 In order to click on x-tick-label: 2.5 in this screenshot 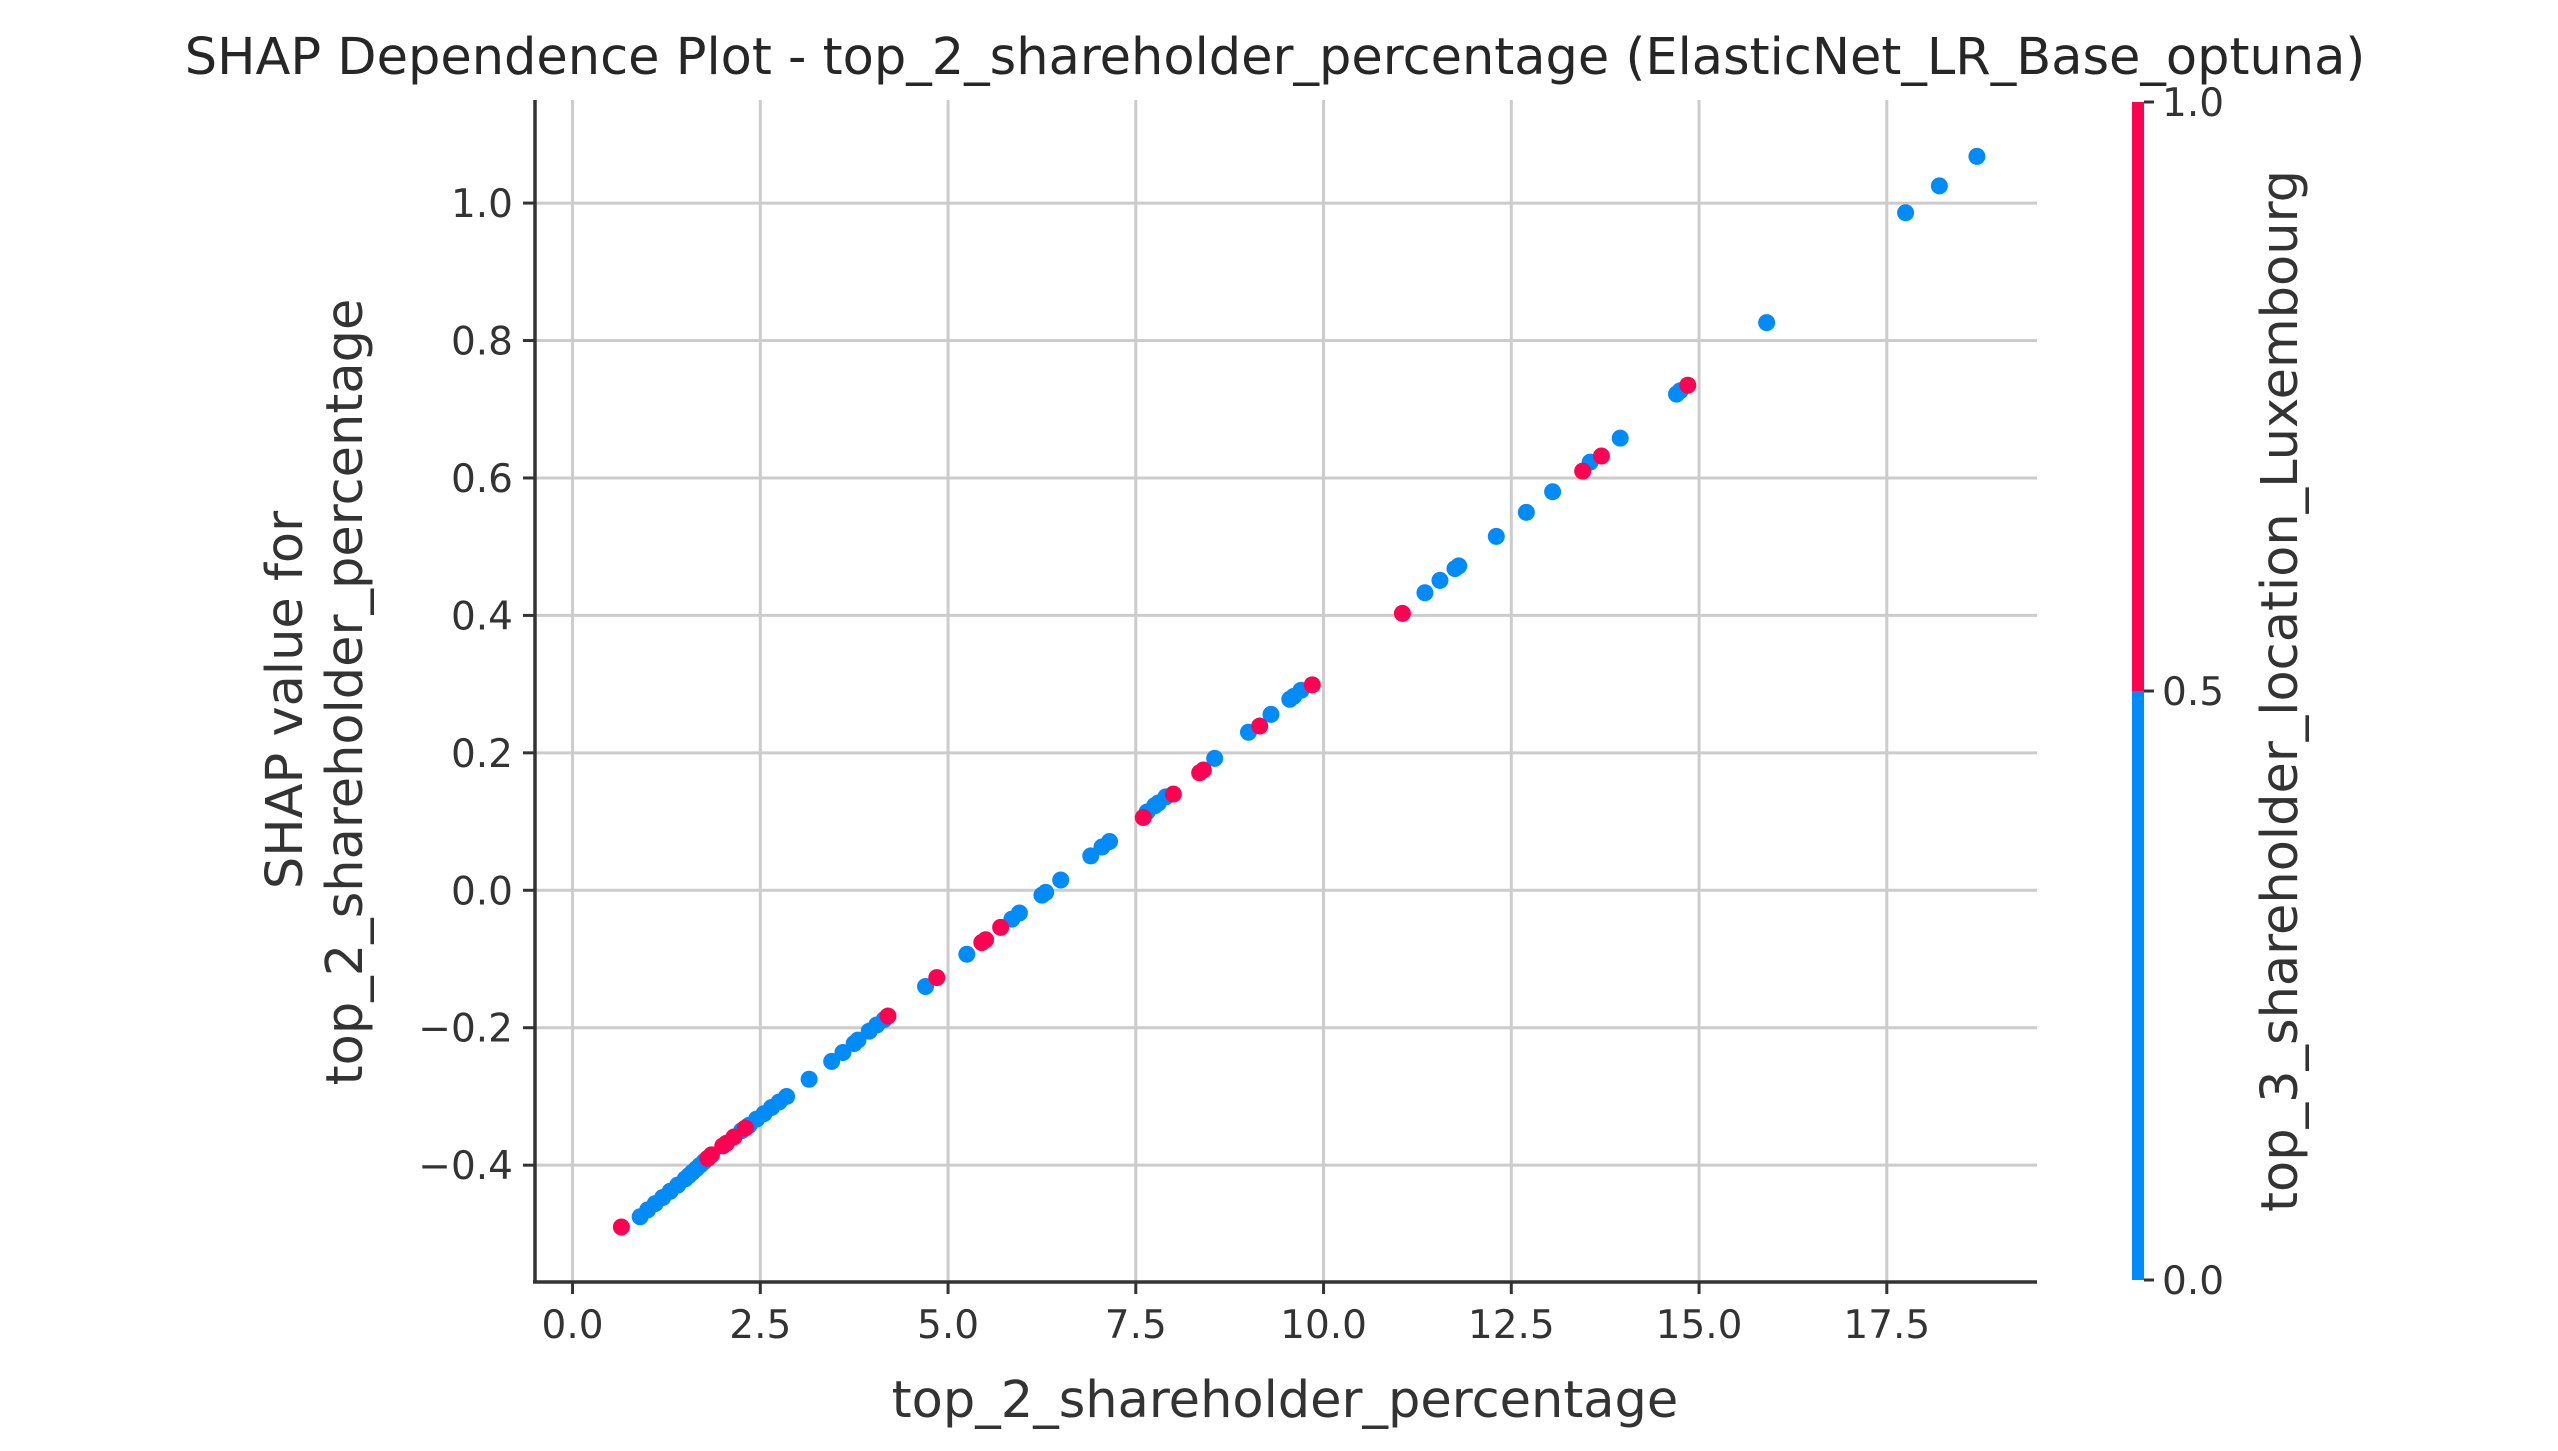, I will do `click(760, 1325)`.